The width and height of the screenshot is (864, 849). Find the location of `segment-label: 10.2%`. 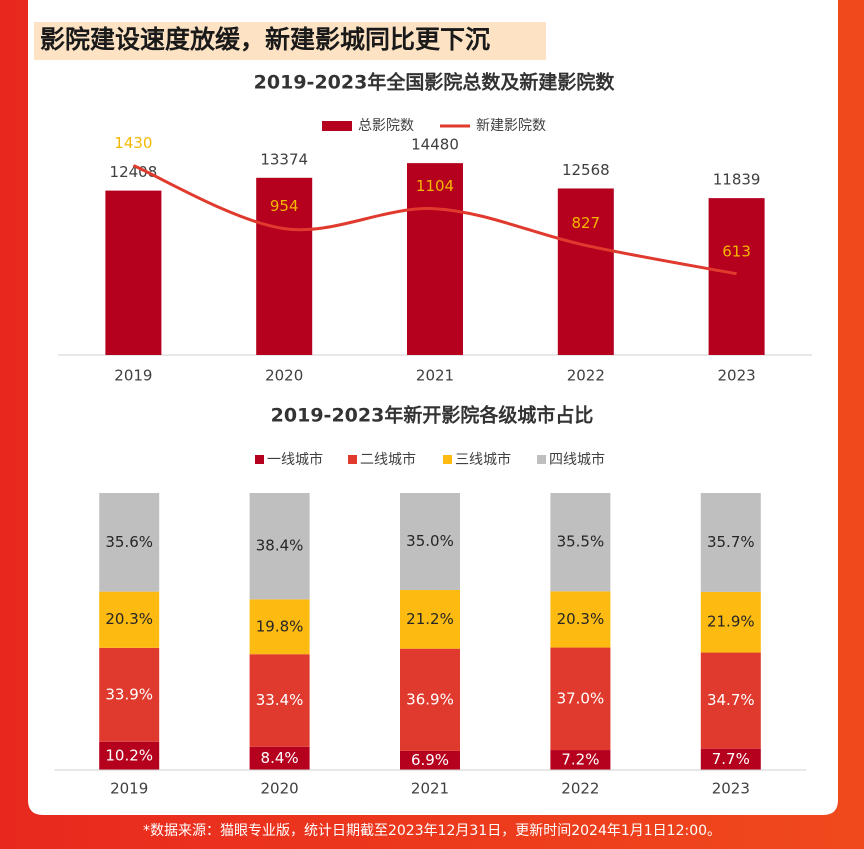

segment-label: 10.2% is located at coordinates (129, 755).